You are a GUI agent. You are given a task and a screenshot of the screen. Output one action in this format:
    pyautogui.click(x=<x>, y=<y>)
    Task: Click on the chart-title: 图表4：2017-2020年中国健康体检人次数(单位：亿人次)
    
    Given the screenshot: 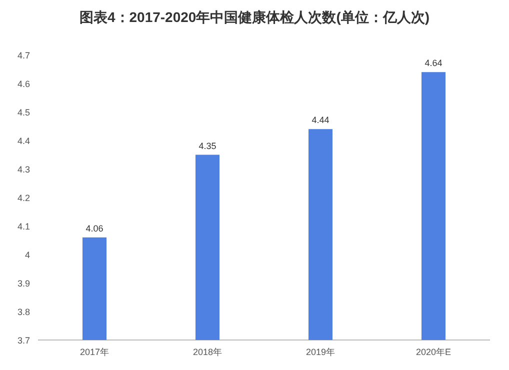 What is the action you would take?
    pyautogui.click(x=254, y=17)
    